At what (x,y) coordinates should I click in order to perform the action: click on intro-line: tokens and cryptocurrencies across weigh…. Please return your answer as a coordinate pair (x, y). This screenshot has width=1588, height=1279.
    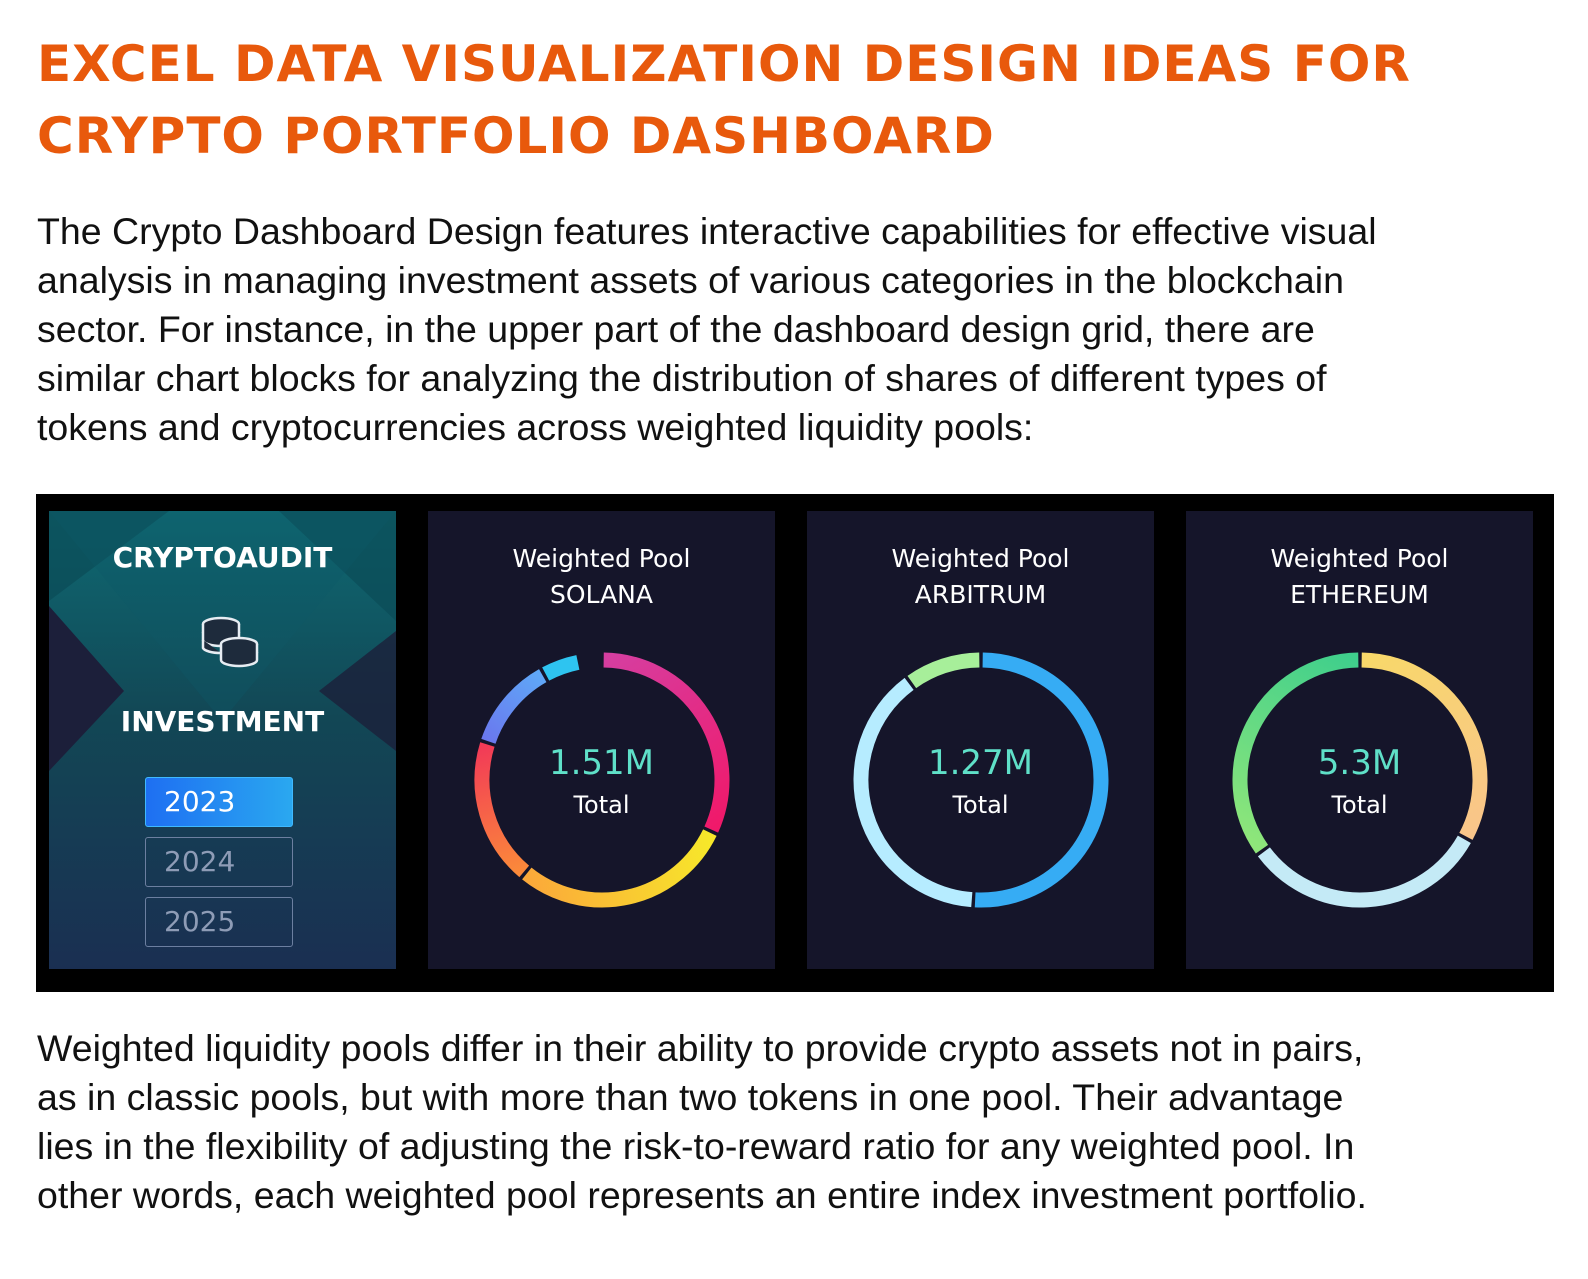
    Looking at the image, I should click on (535, 427).